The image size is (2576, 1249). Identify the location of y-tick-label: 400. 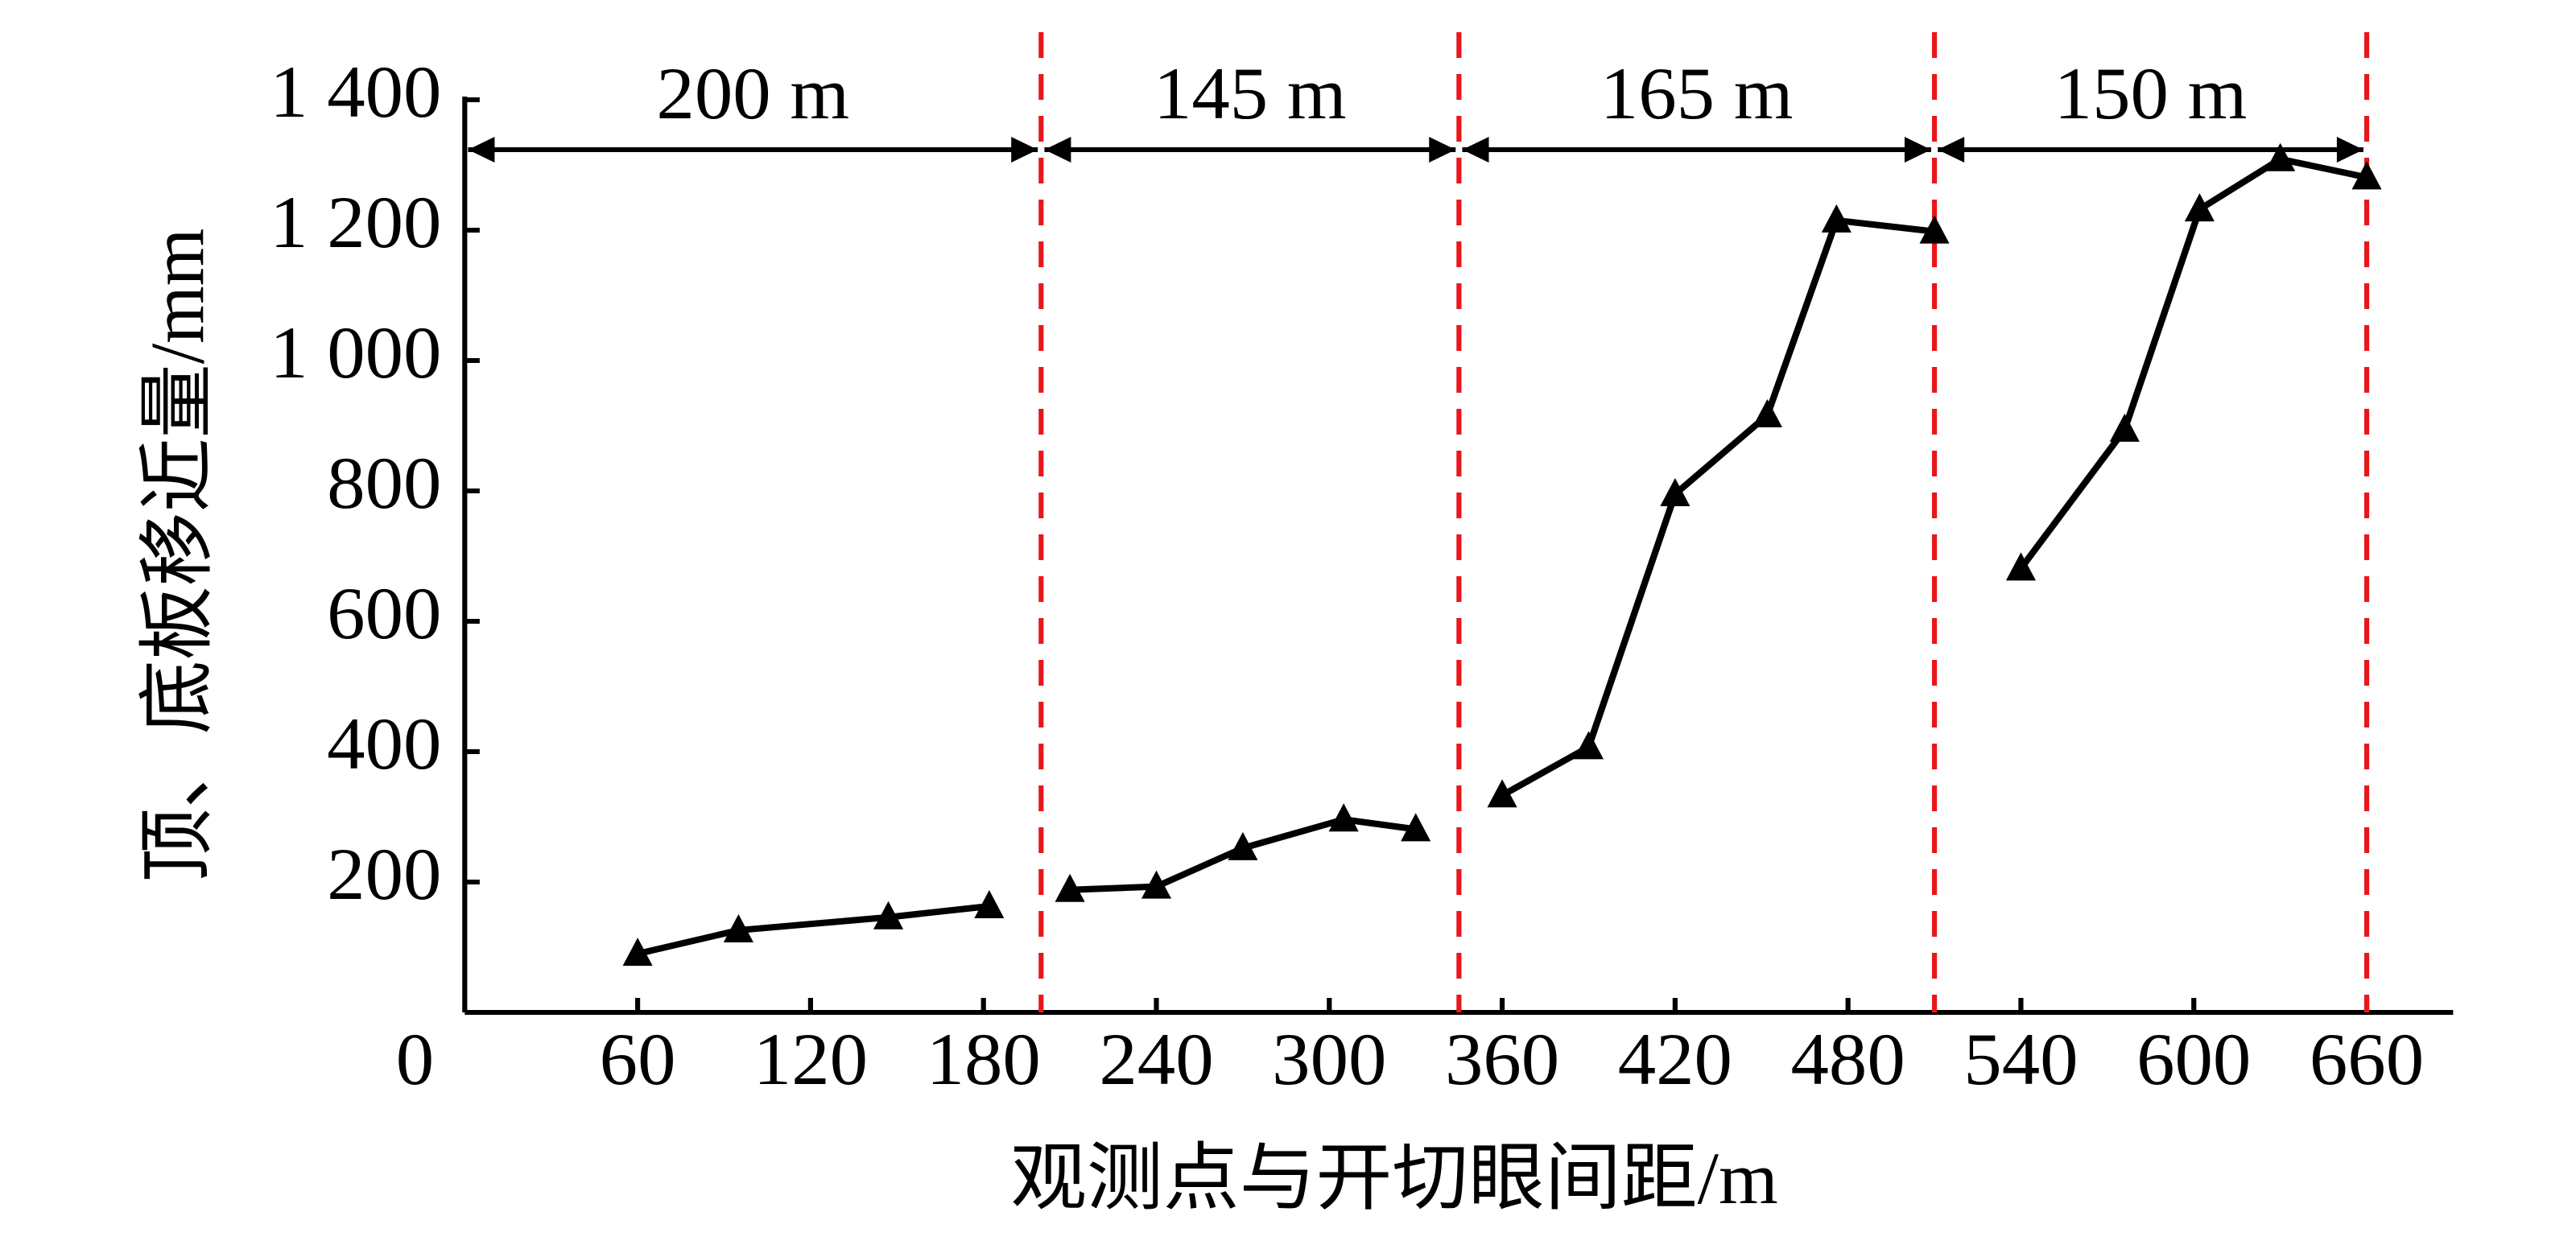
(384, 744).